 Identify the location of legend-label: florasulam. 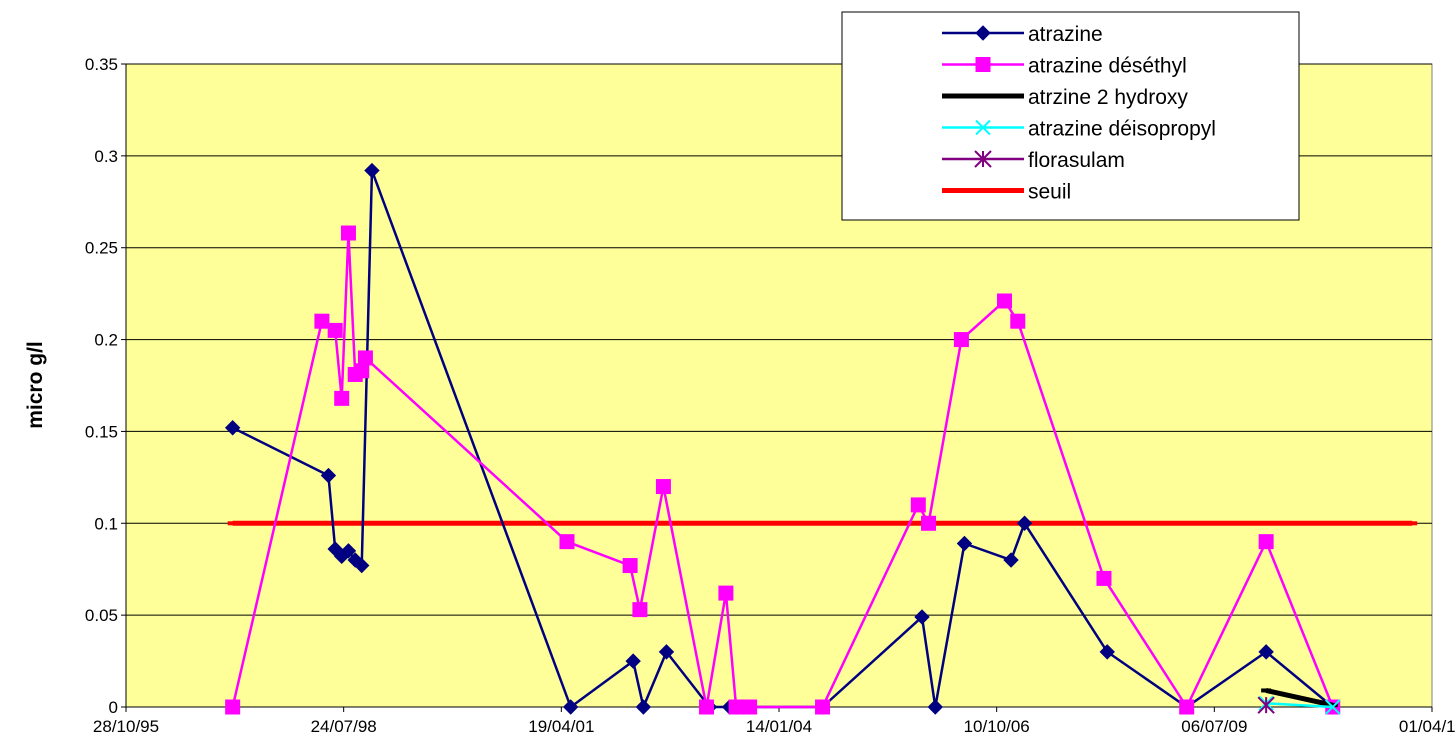
(1076, 160).